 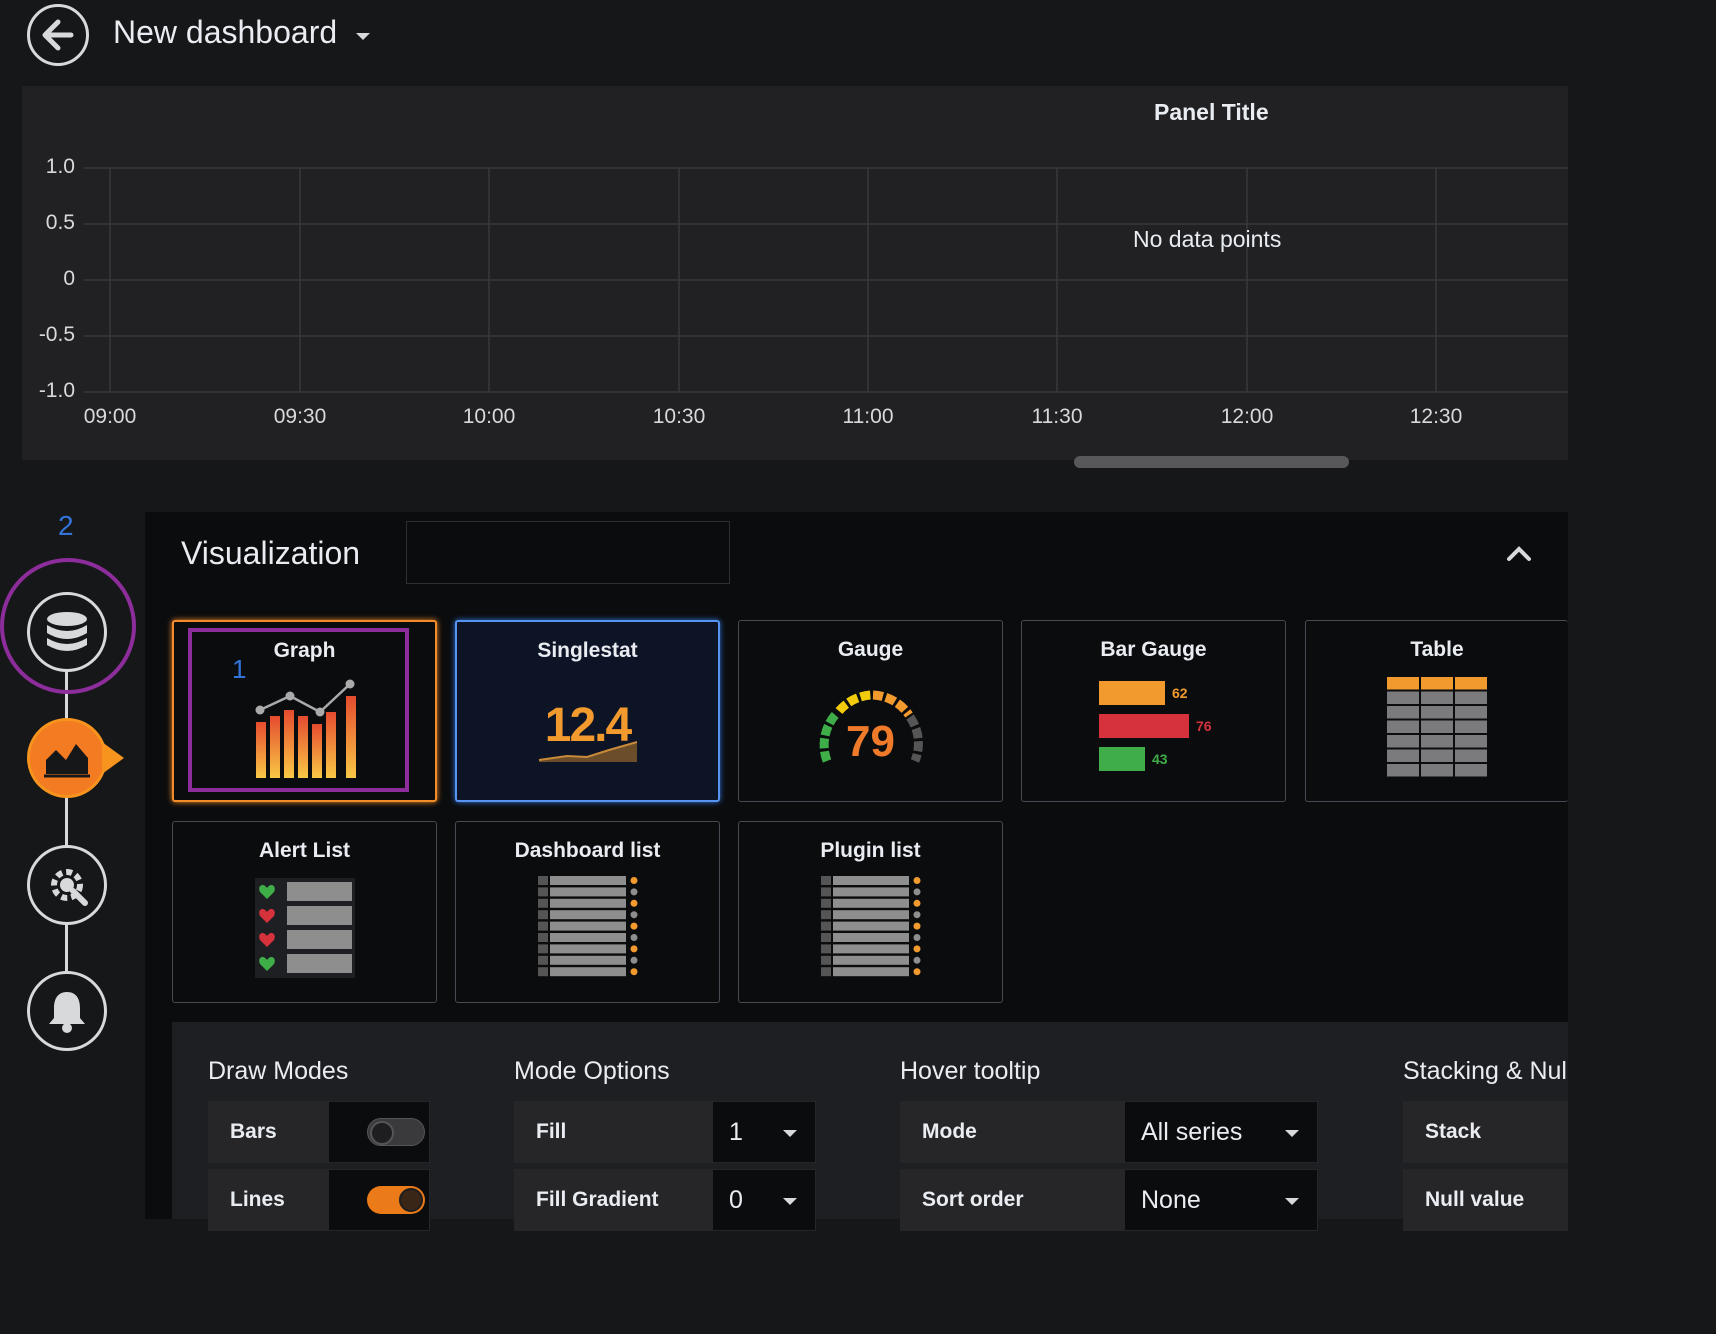 I want to click on viz-card-alert-list: Alert List, so click(x=304, y=912).